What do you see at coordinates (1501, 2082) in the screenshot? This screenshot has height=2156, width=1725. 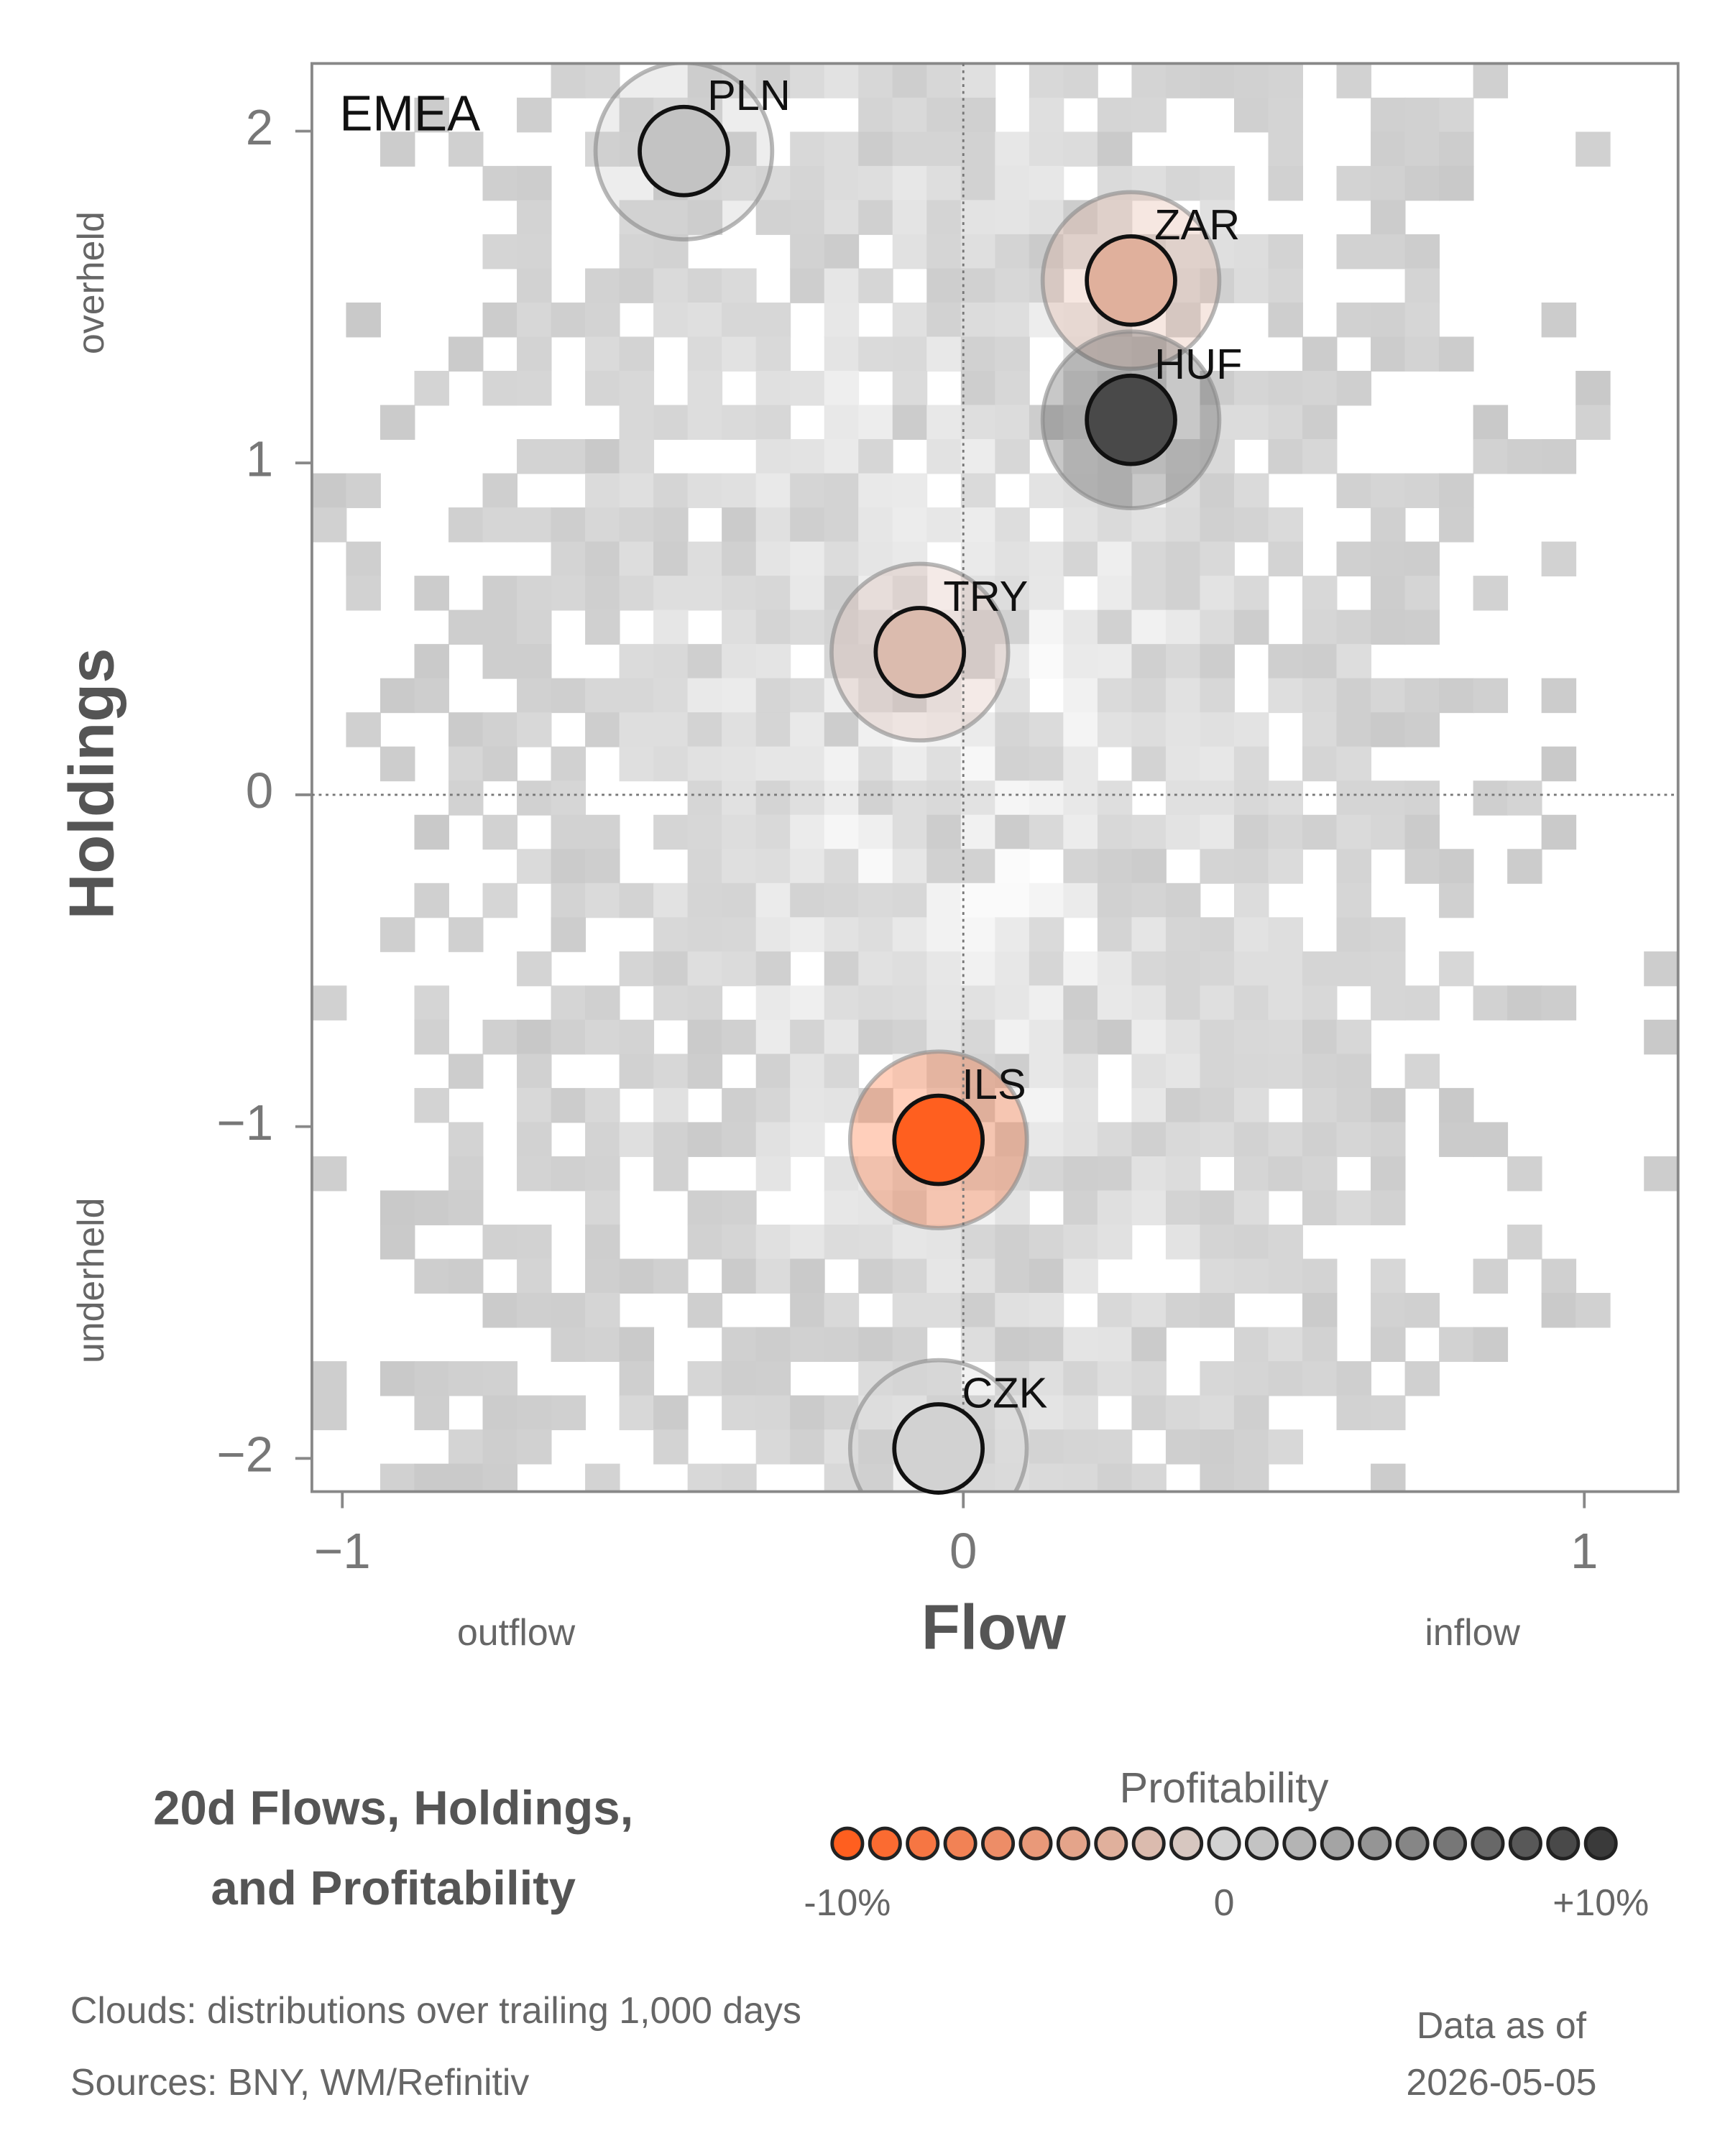 I see `date-caption: 2026-05-05` at bounding box center [1501, 2082].